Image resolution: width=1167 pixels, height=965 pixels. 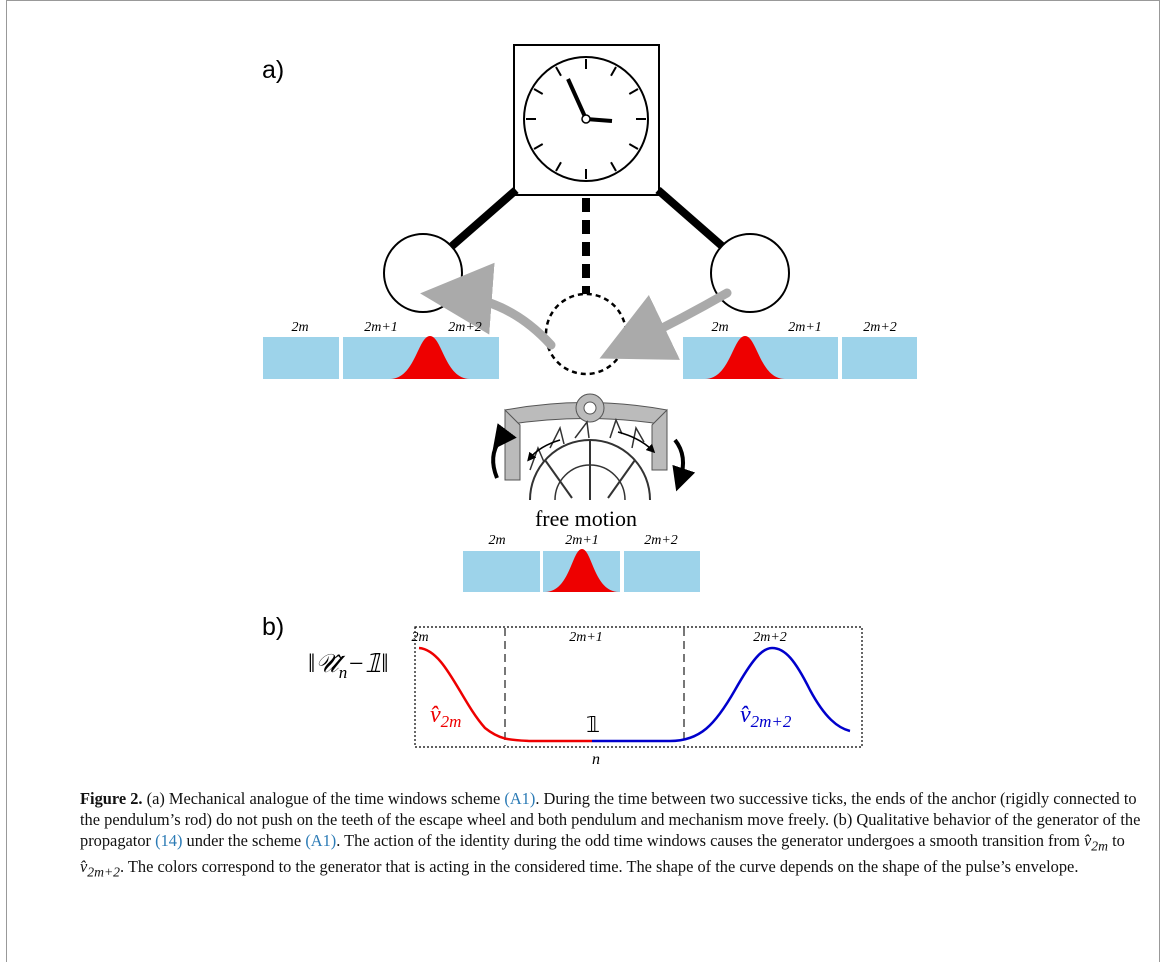 What do you see at coordinates (169, 840) in the screenshot?
I see `equation-link: (14)` at bounding box center [169, 840].